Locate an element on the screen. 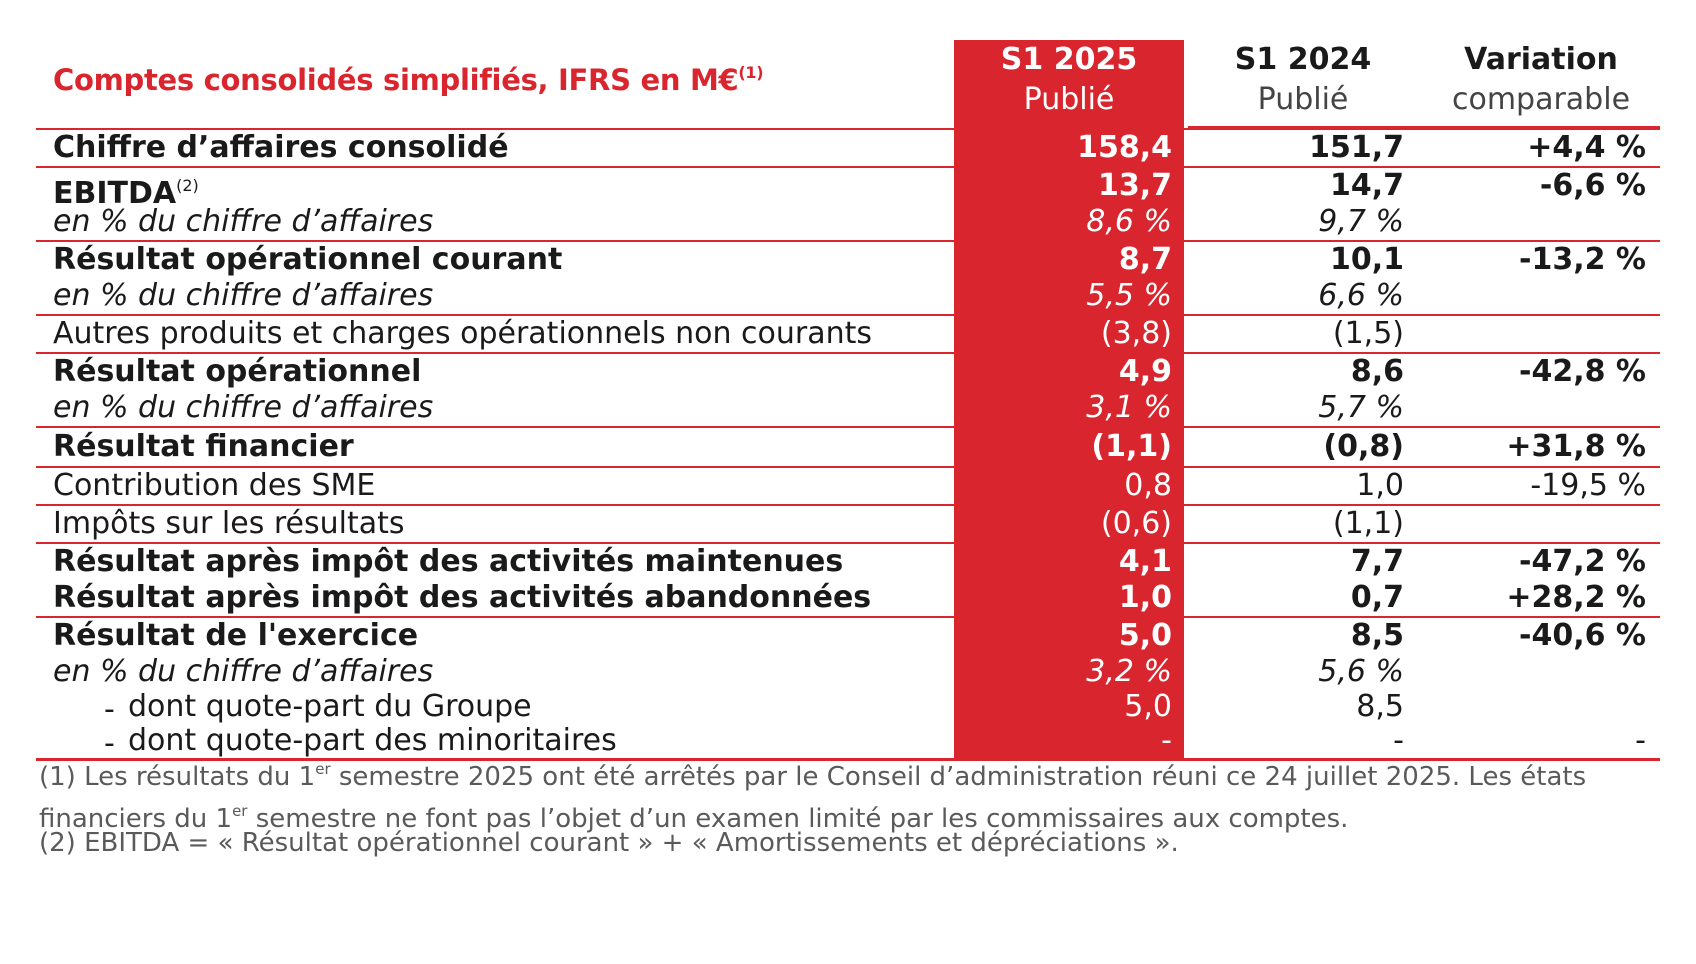 The image size is (1696, 964). row-label-text: Impôts sur les résultats is located at coordinates (229, 523).